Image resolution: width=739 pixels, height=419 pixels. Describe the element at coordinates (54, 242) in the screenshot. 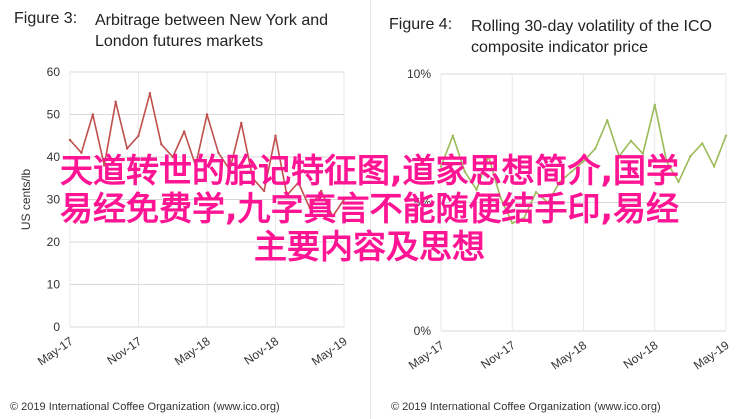

I see `y-tick-label: 20` at that location.